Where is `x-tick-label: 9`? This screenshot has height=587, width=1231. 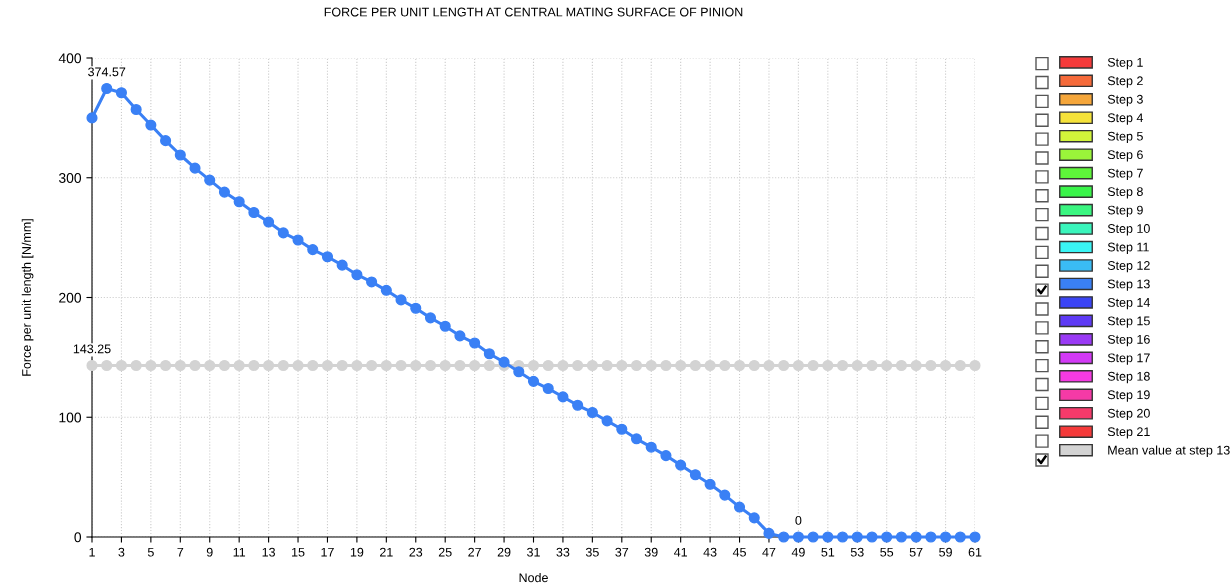 x-tick-label: 9 is located at coordinates (209, 552).